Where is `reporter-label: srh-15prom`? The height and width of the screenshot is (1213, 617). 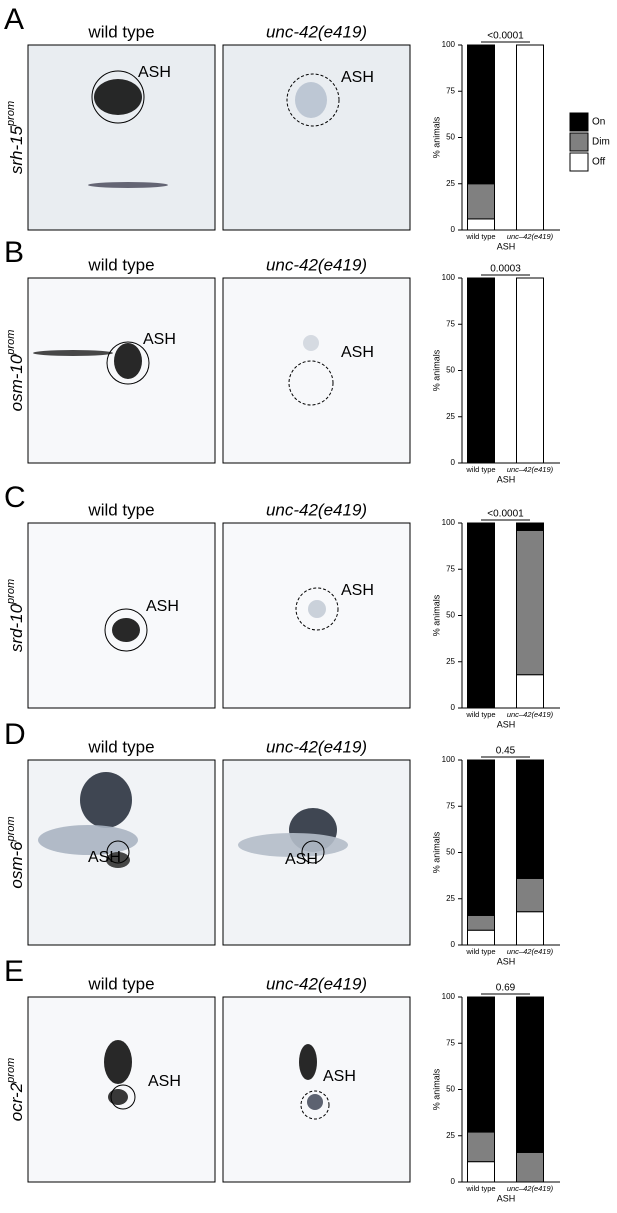 reporter-label: srh-15prom is located at coordinates (16, 137).